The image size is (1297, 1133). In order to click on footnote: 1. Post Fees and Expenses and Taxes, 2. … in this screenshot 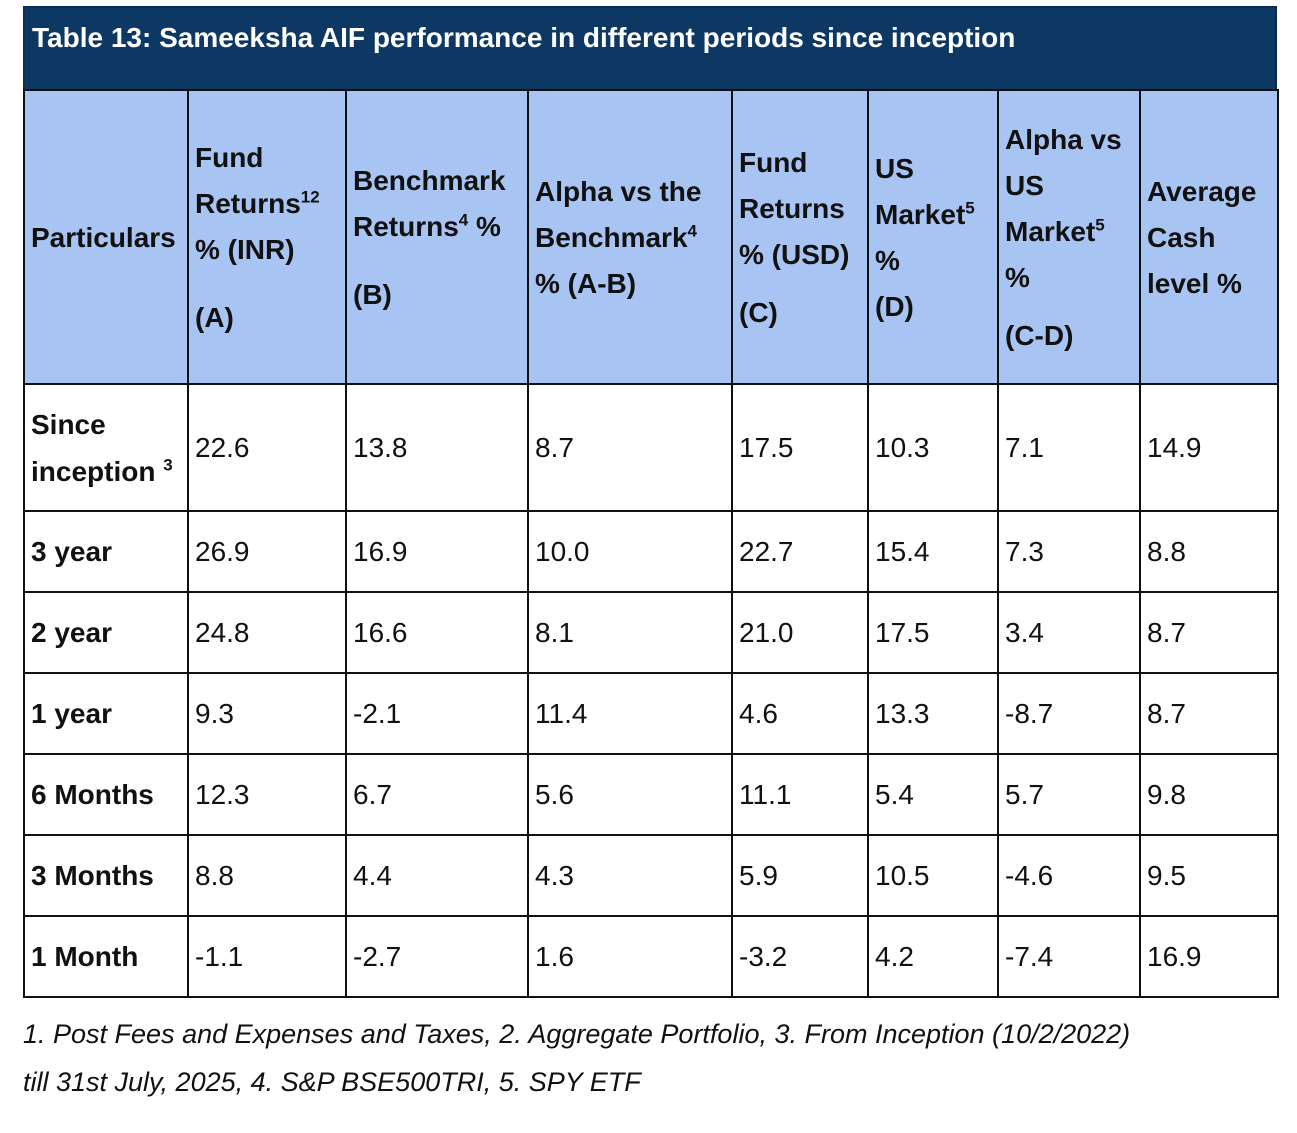, I will do `click(653, 1058)`.